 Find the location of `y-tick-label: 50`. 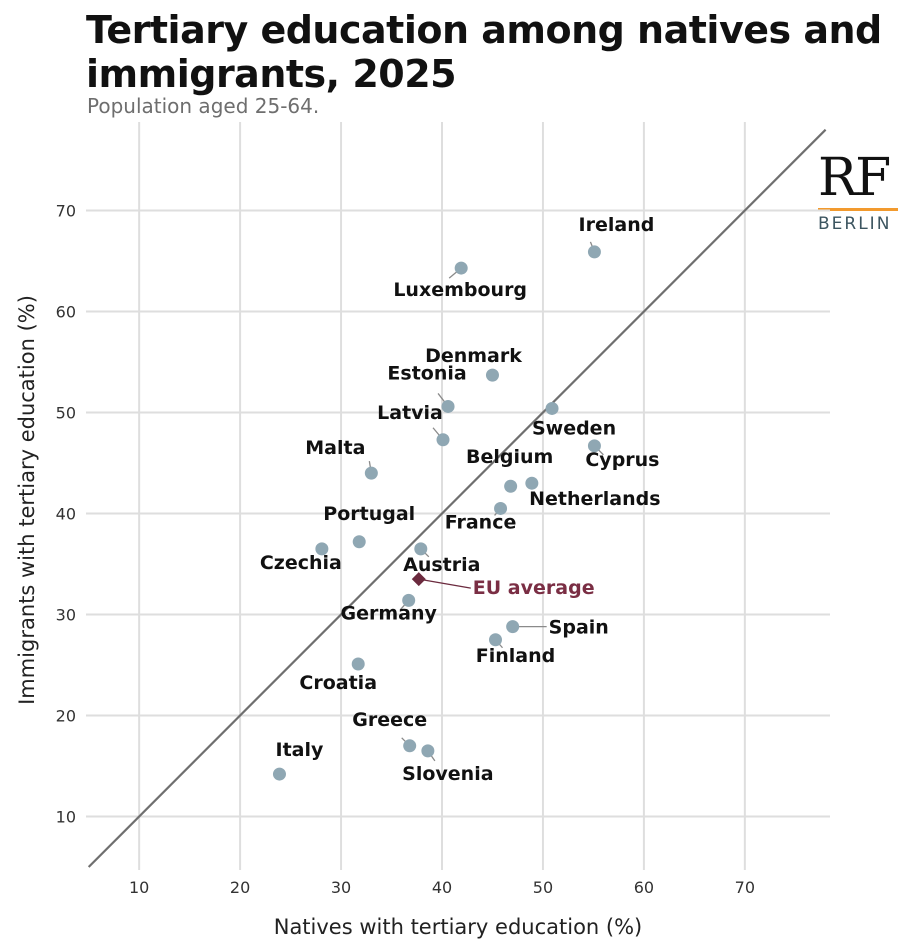

y-tick-label: 50 is located at coordinates (66, 413).